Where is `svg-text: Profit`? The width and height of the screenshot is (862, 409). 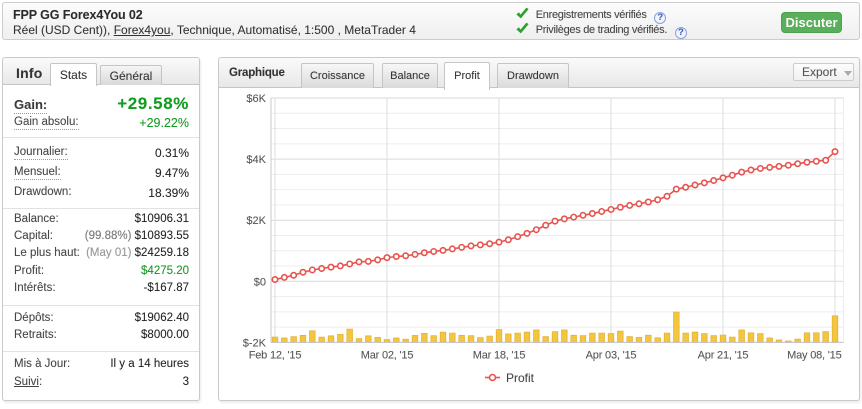
svg-text: Profit is located at coordinates (520, 378).